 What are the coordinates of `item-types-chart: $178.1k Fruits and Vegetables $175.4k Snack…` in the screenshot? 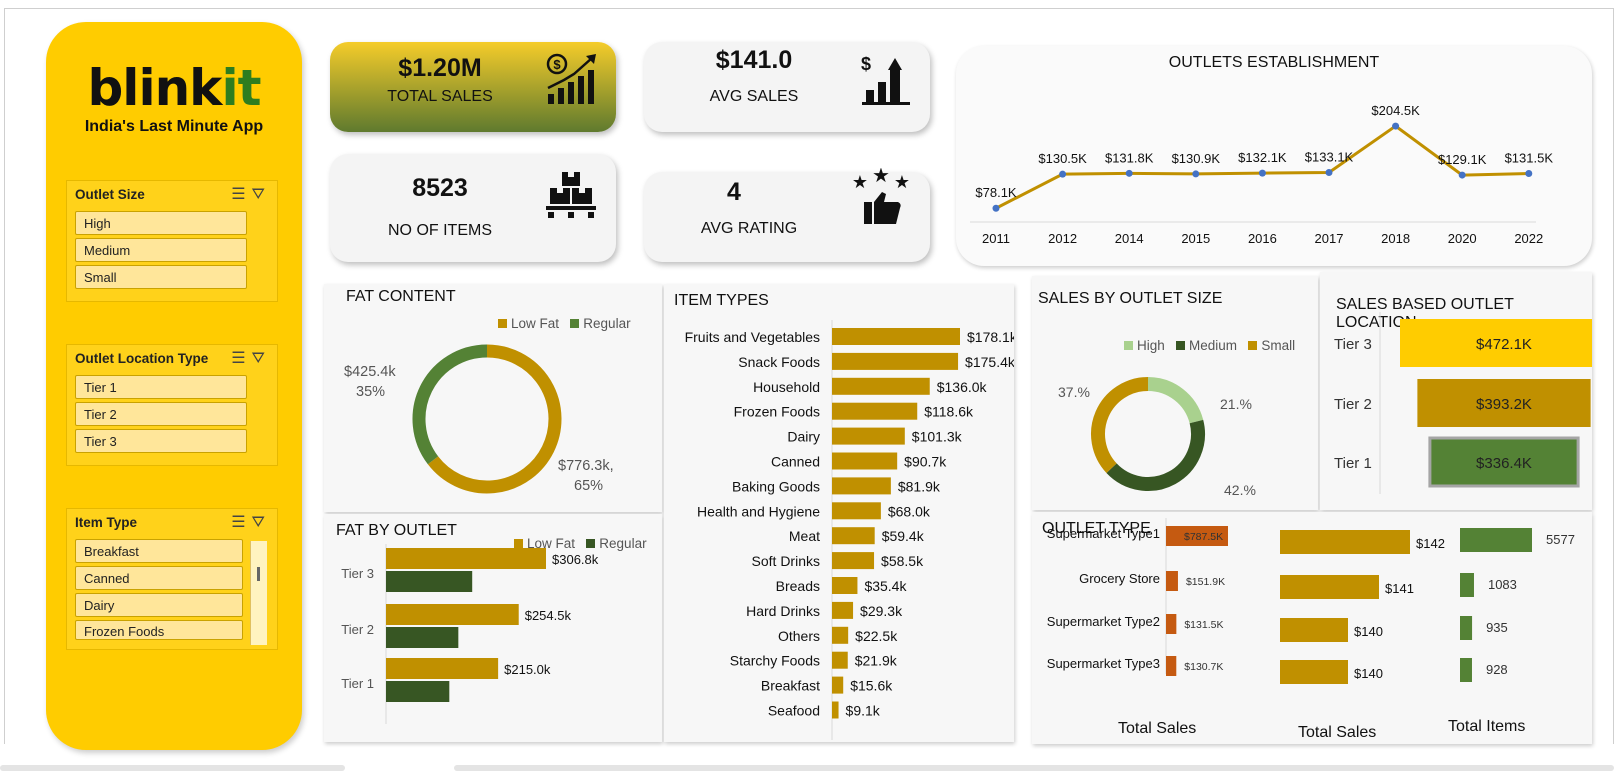 It's located at (849, 530).